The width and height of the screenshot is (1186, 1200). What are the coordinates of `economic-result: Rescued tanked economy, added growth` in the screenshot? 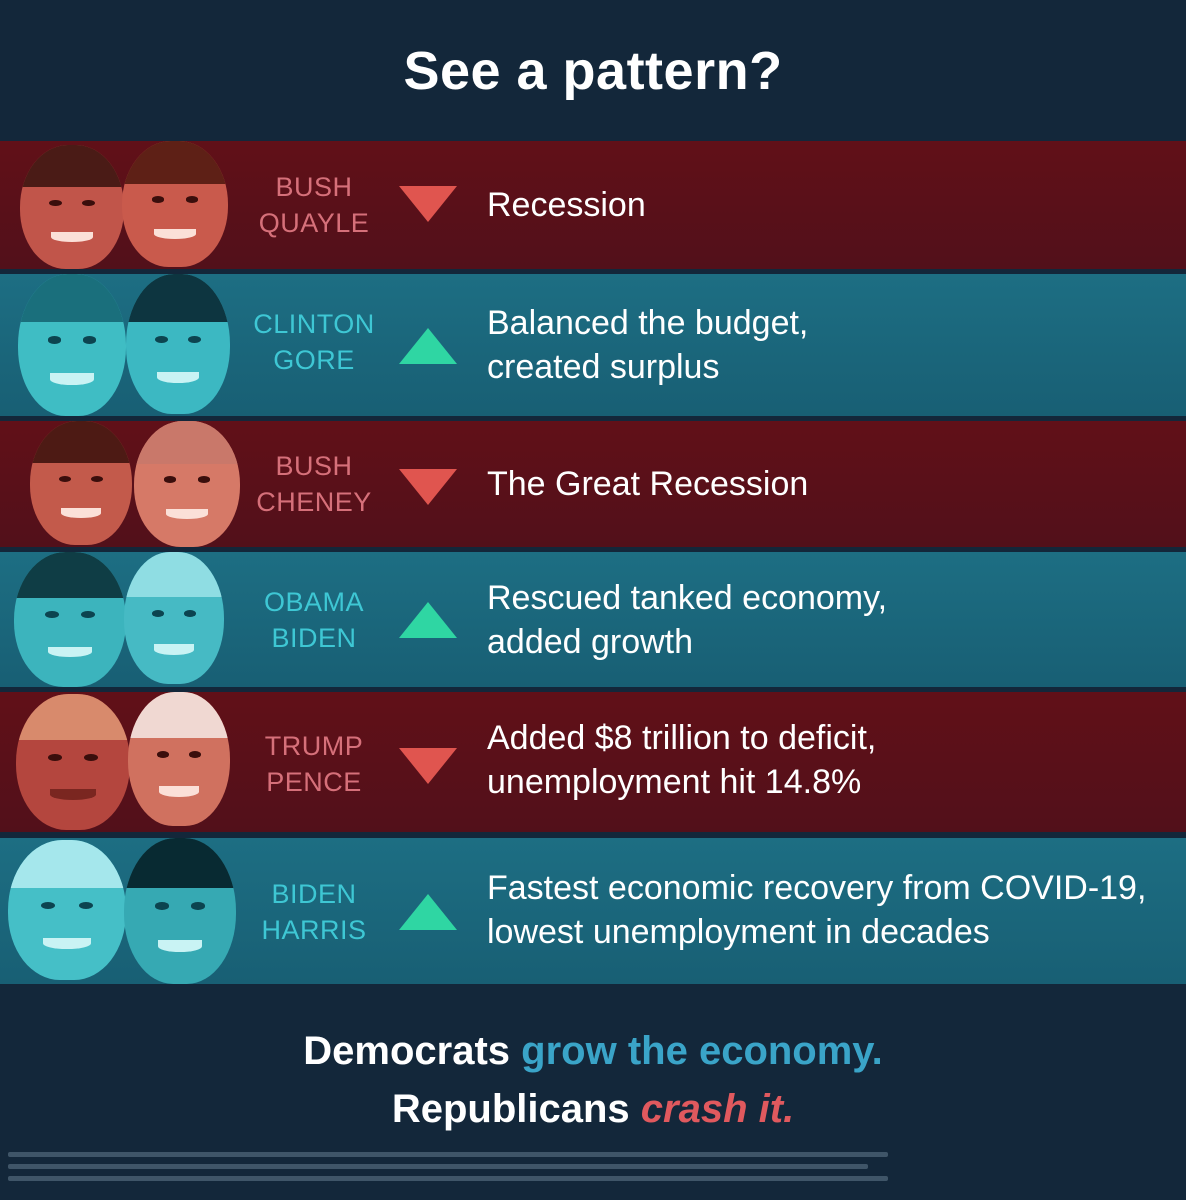 It's located at (687, 620).